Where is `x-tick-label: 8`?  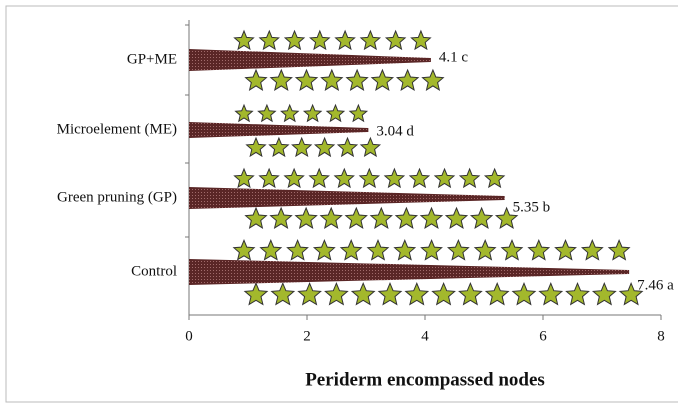
x-tick-label: 8 is located at coordinates (661, 336).